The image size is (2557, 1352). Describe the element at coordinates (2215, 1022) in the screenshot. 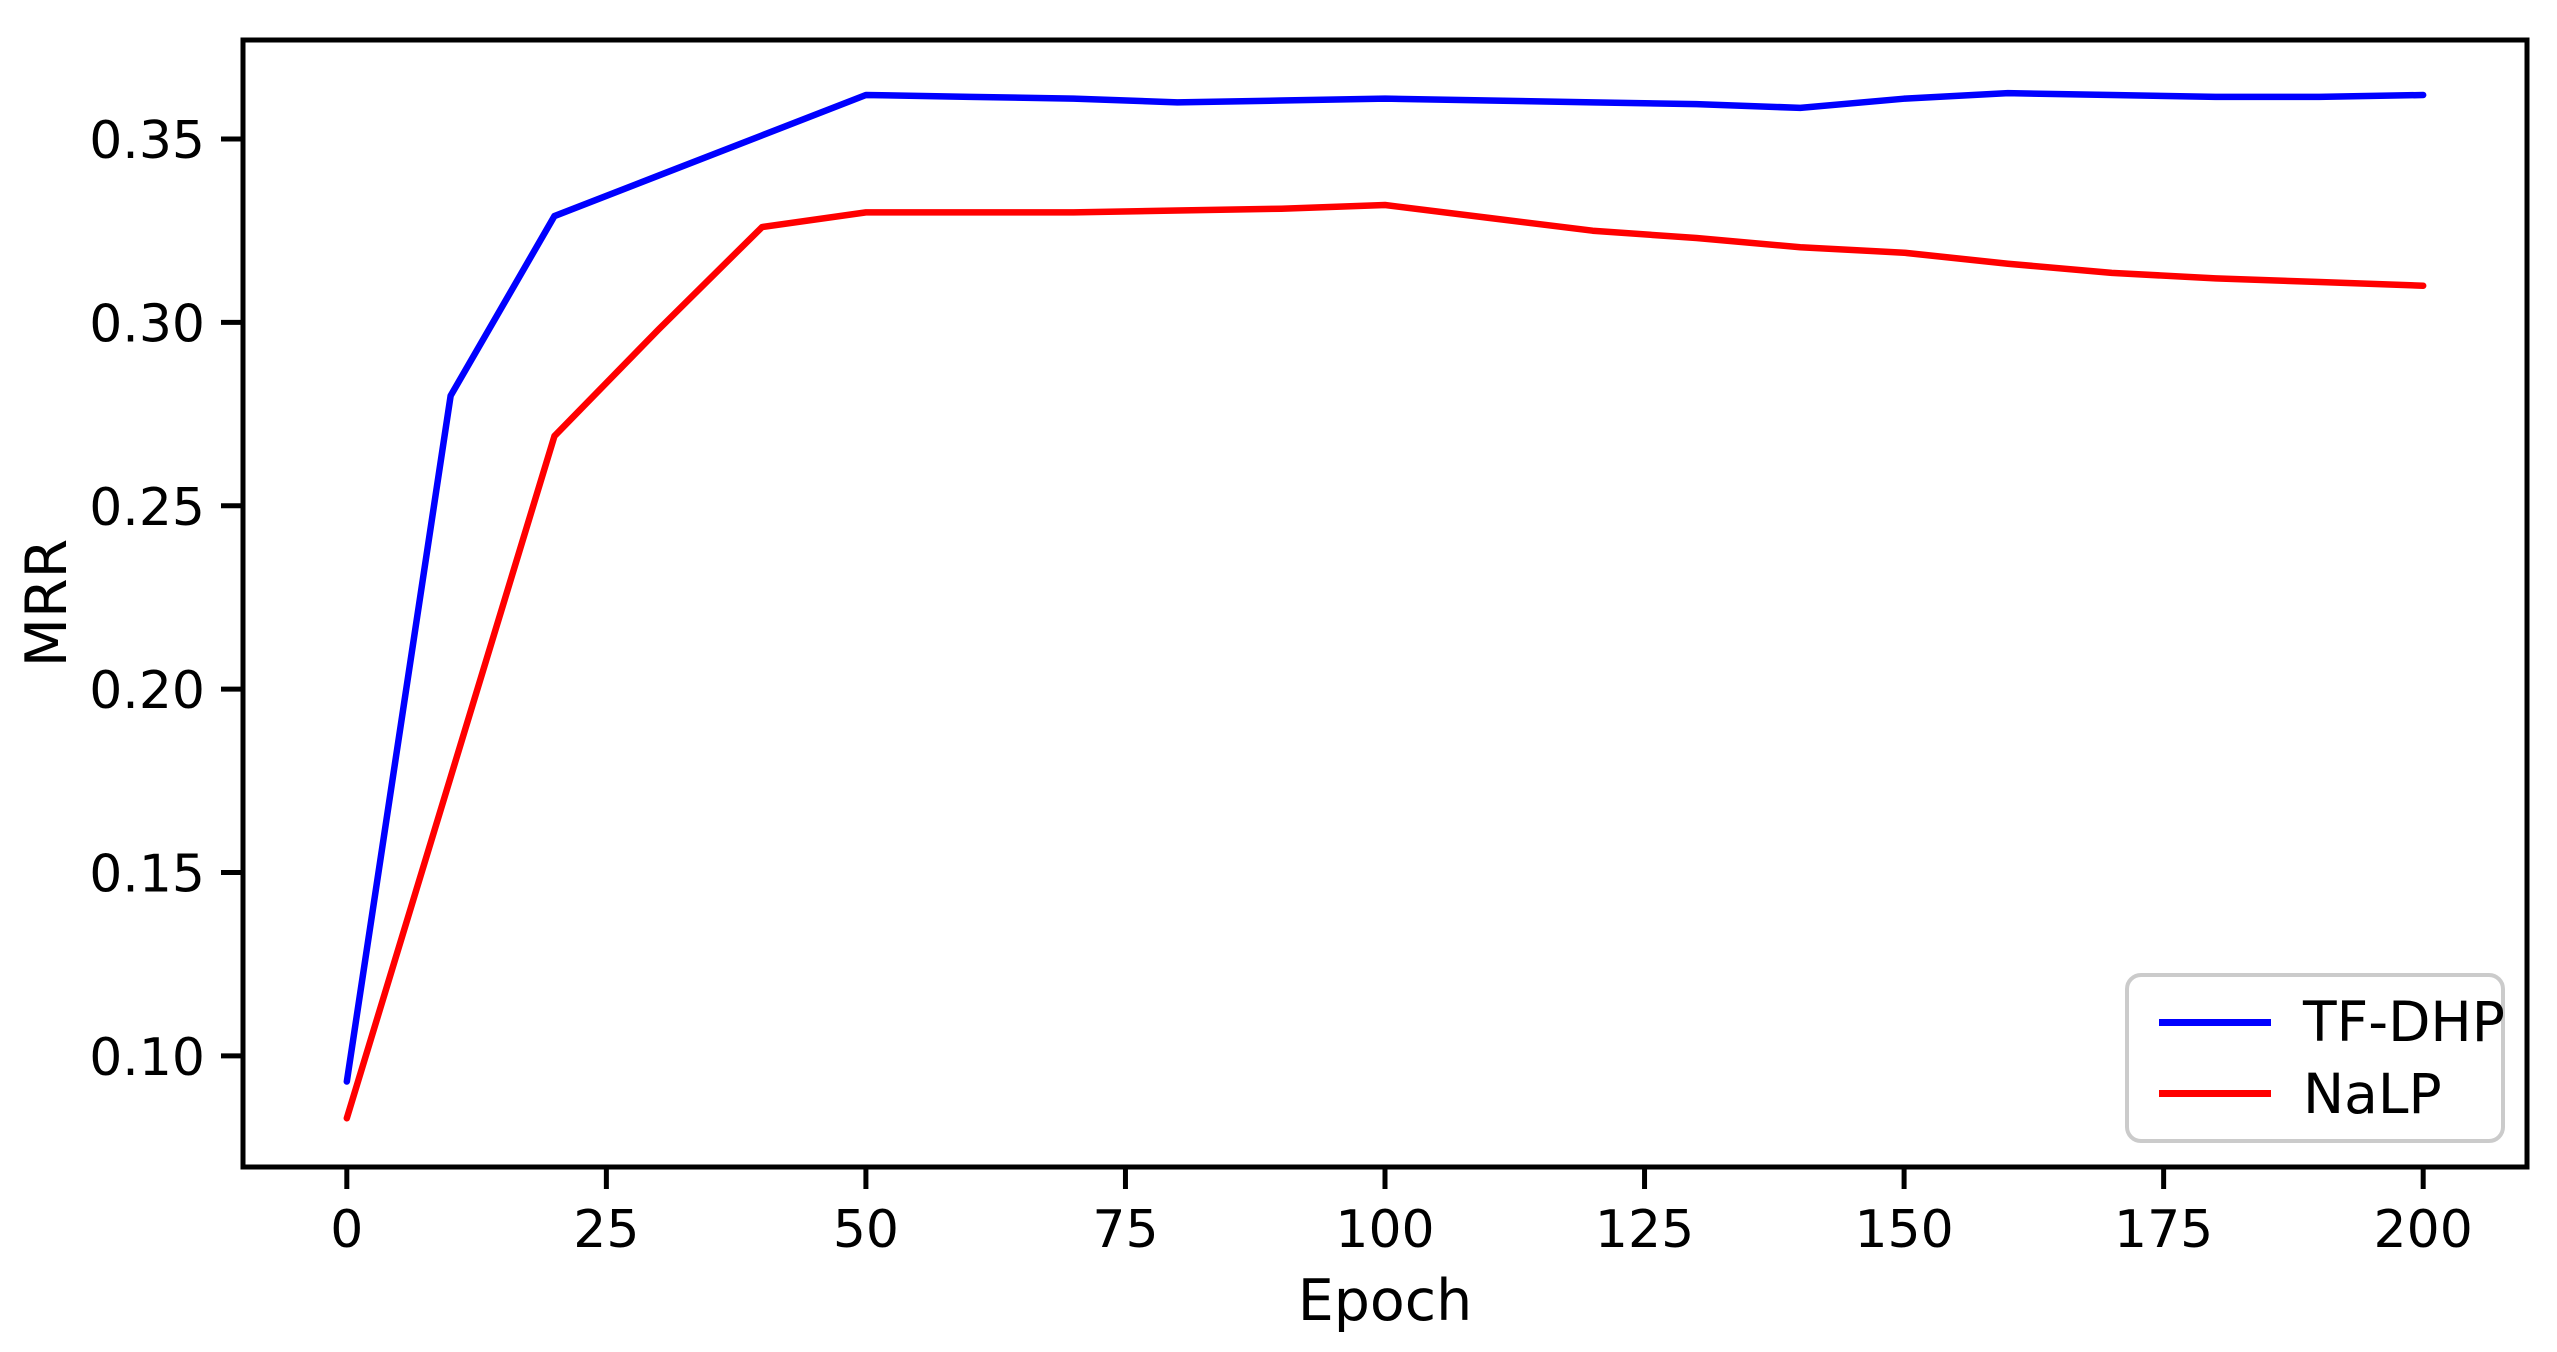

I see `tf-dhp-line-swatch` at that location.